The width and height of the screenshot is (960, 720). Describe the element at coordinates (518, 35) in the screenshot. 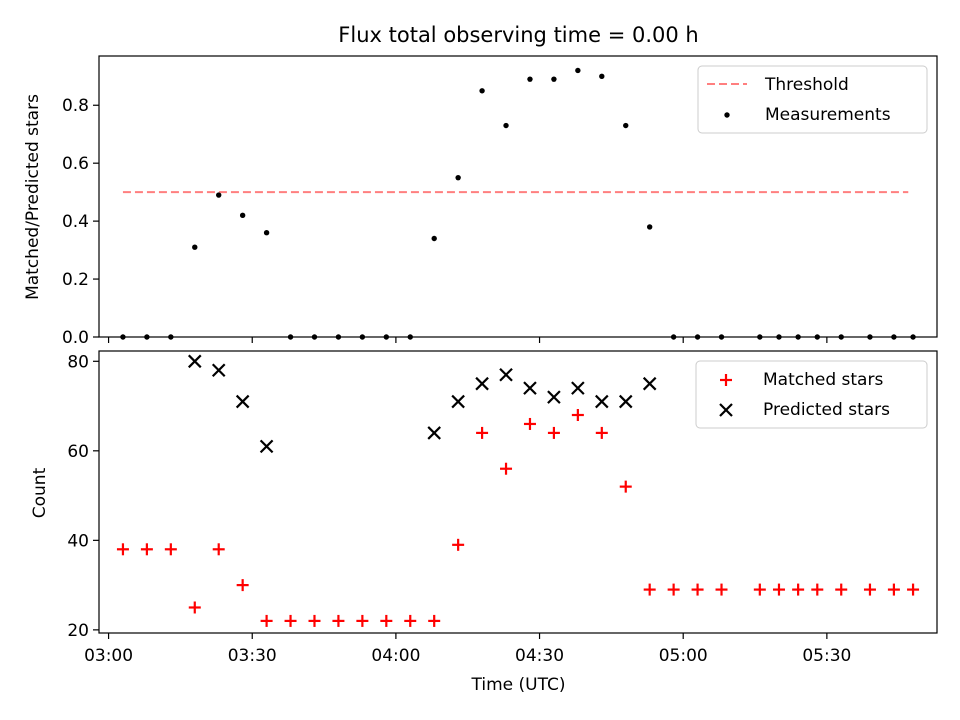

I see `chart-title: Flux total observing time = 0.00 h` at that location.